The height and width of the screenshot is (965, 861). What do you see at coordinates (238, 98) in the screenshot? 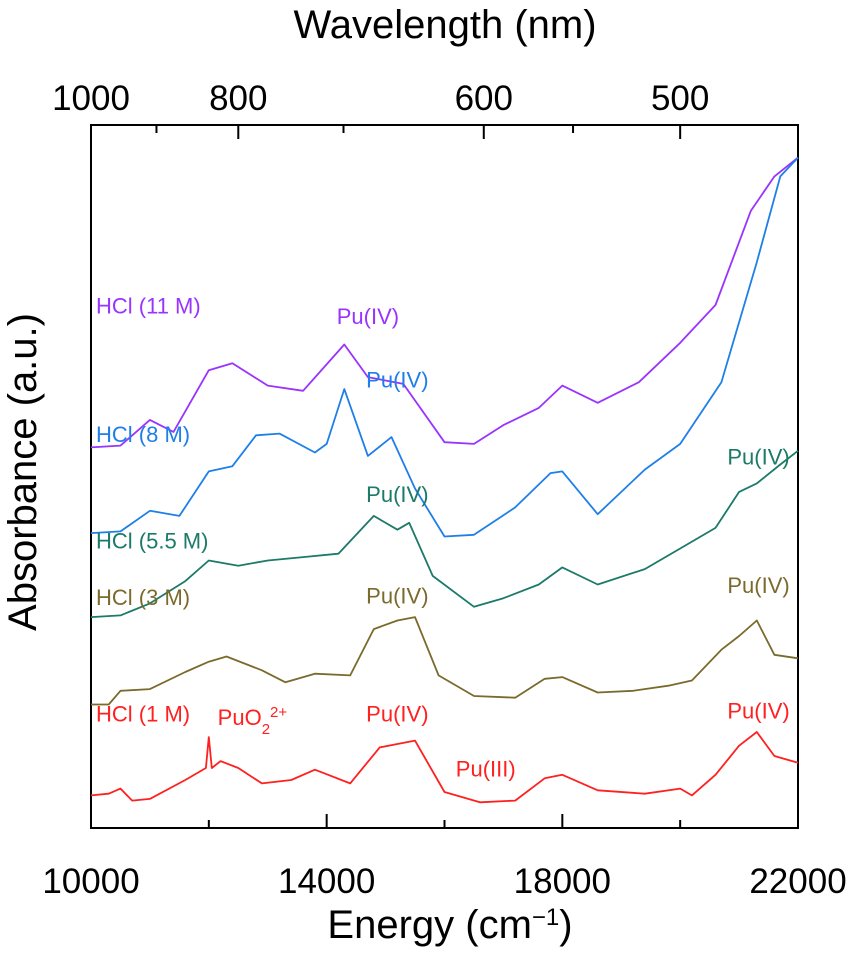
I see `top-tick-label: 800` at bounding box center [238, 98].